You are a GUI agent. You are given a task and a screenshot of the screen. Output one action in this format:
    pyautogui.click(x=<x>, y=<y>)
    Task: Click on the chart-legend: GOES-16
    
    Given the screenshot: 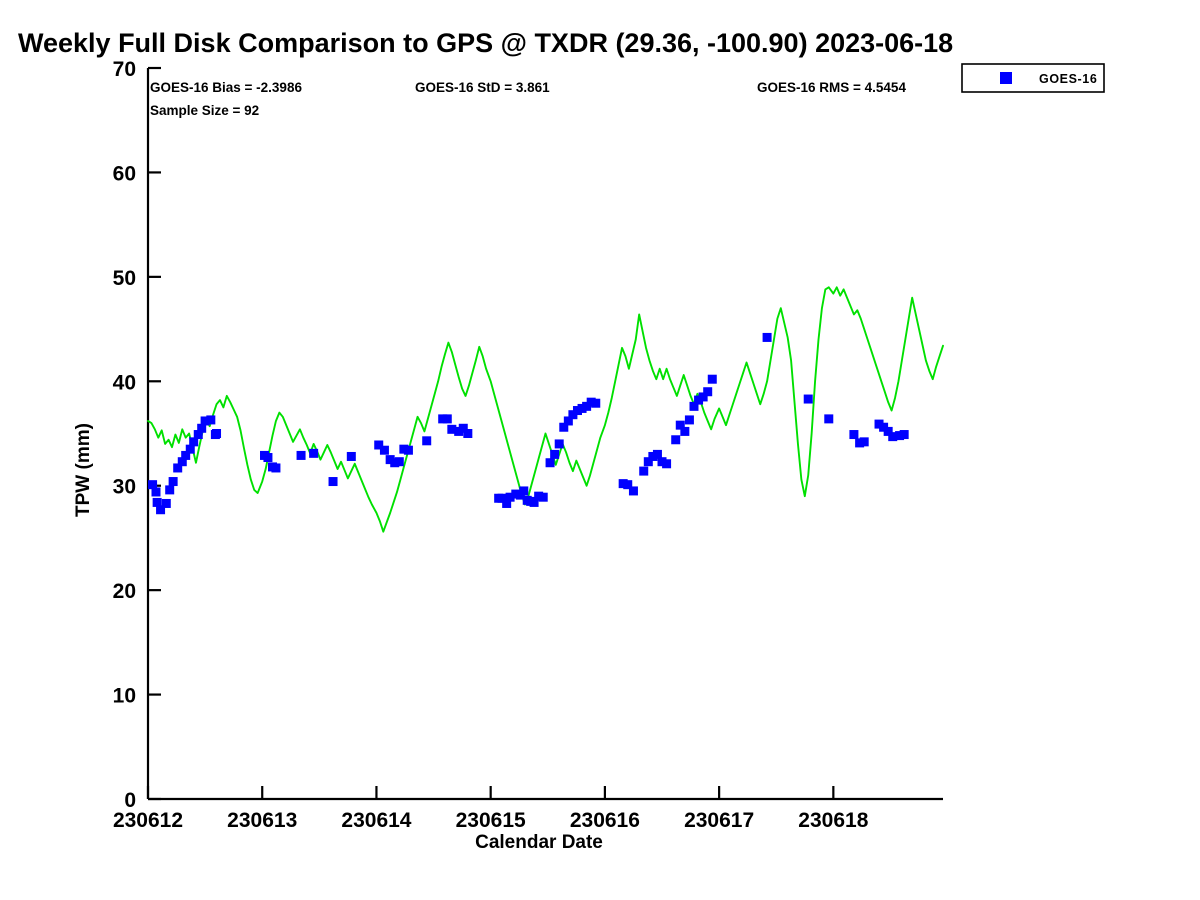 What is the action you would take?
    pyautogui.click(x=1033, y=78)
    